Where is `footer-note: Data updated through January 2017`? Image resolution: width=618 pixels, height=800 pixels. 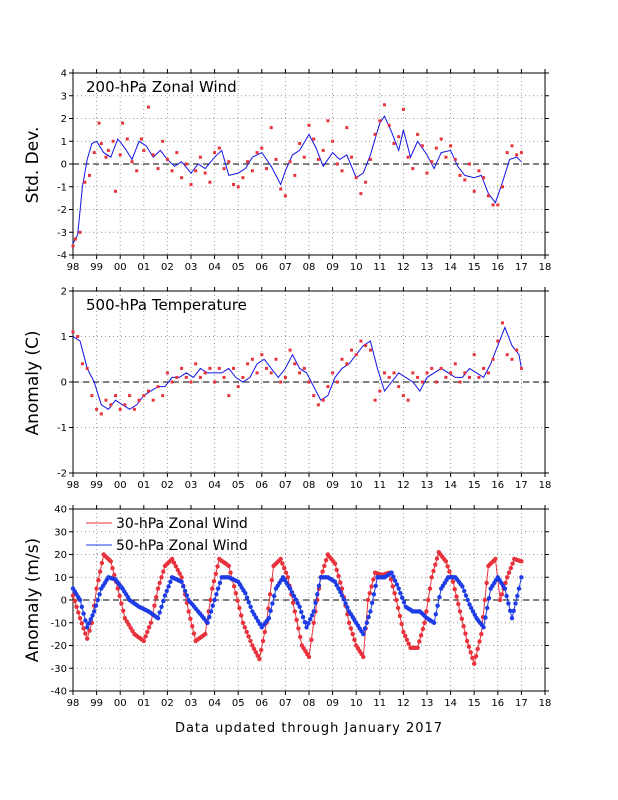 footer-note: Data updated through January 2017 is located at coordinates (309, 728).